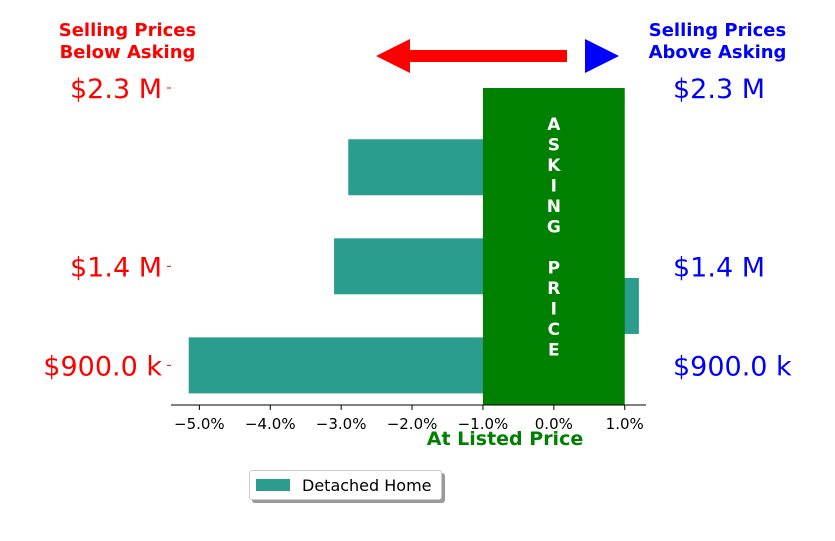  What do you see at coordinates (367, 485) in the screenshot?
I see `legend-label: Detached Home` at bounding box center [367, 485].